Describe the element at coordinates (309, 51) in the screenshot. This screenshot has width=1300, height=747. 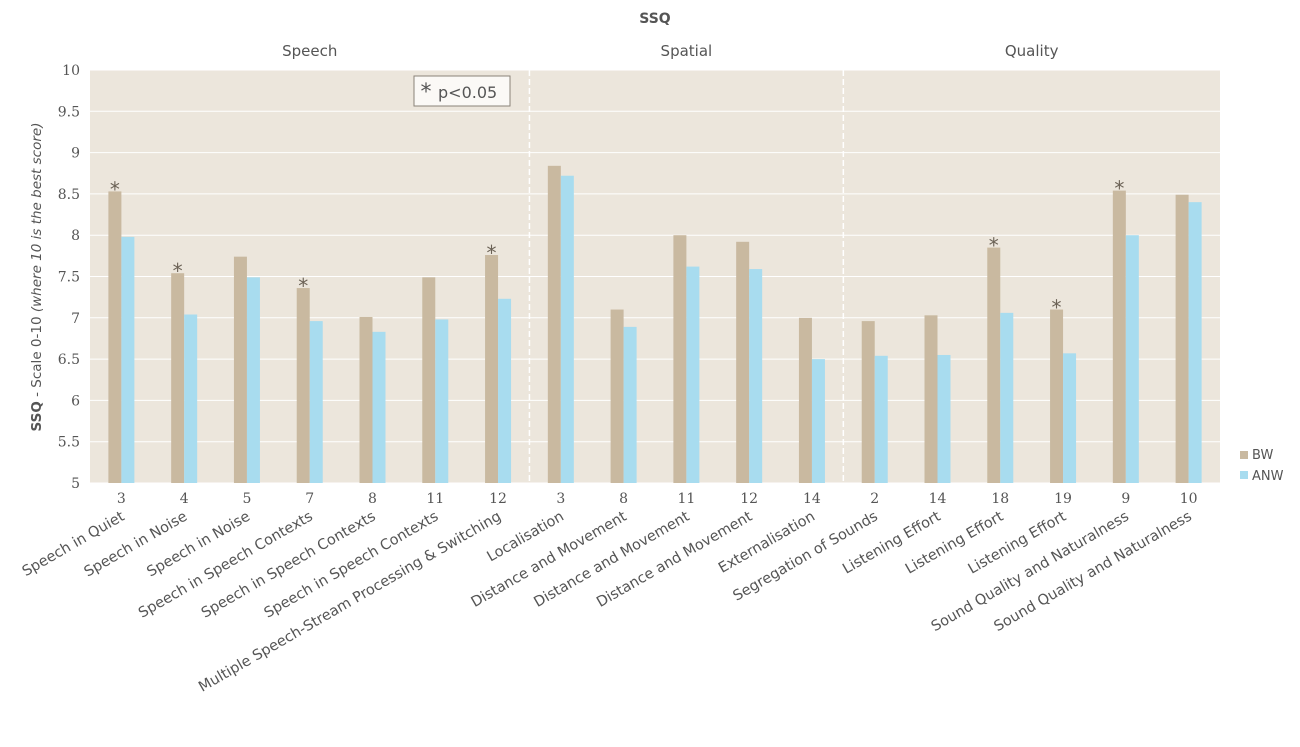
I see `group-label: Speech` at that location.